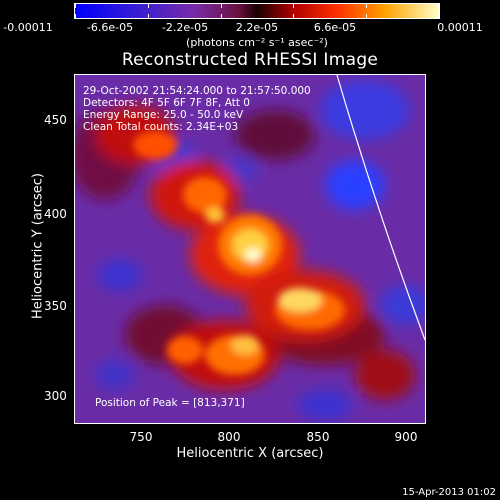 This screenshot has width=500, height=500. I want to click on x-tick-label: 800, so click(229, 437).